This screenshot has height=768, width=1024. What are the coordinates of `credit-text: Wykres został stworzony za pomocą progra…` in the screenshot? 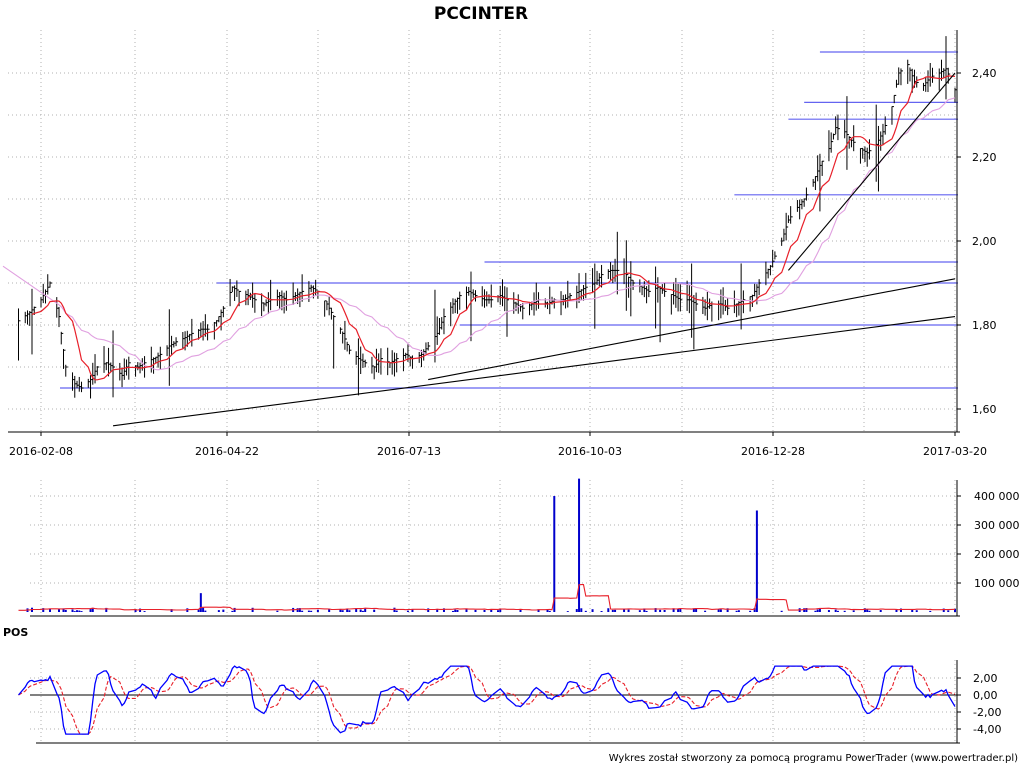 It's located at (813, 758).